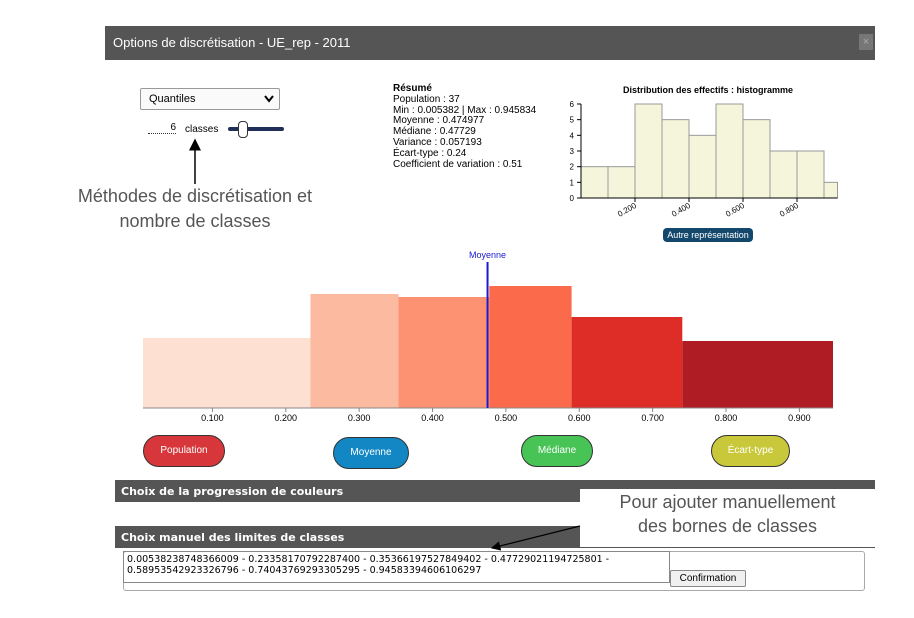 The width and height of the screenshot is (914, 618). Describe the element at coordinates (727, 502) in the screenshot. I see `annotation-line: Pour ajouter manuellement` at that location.